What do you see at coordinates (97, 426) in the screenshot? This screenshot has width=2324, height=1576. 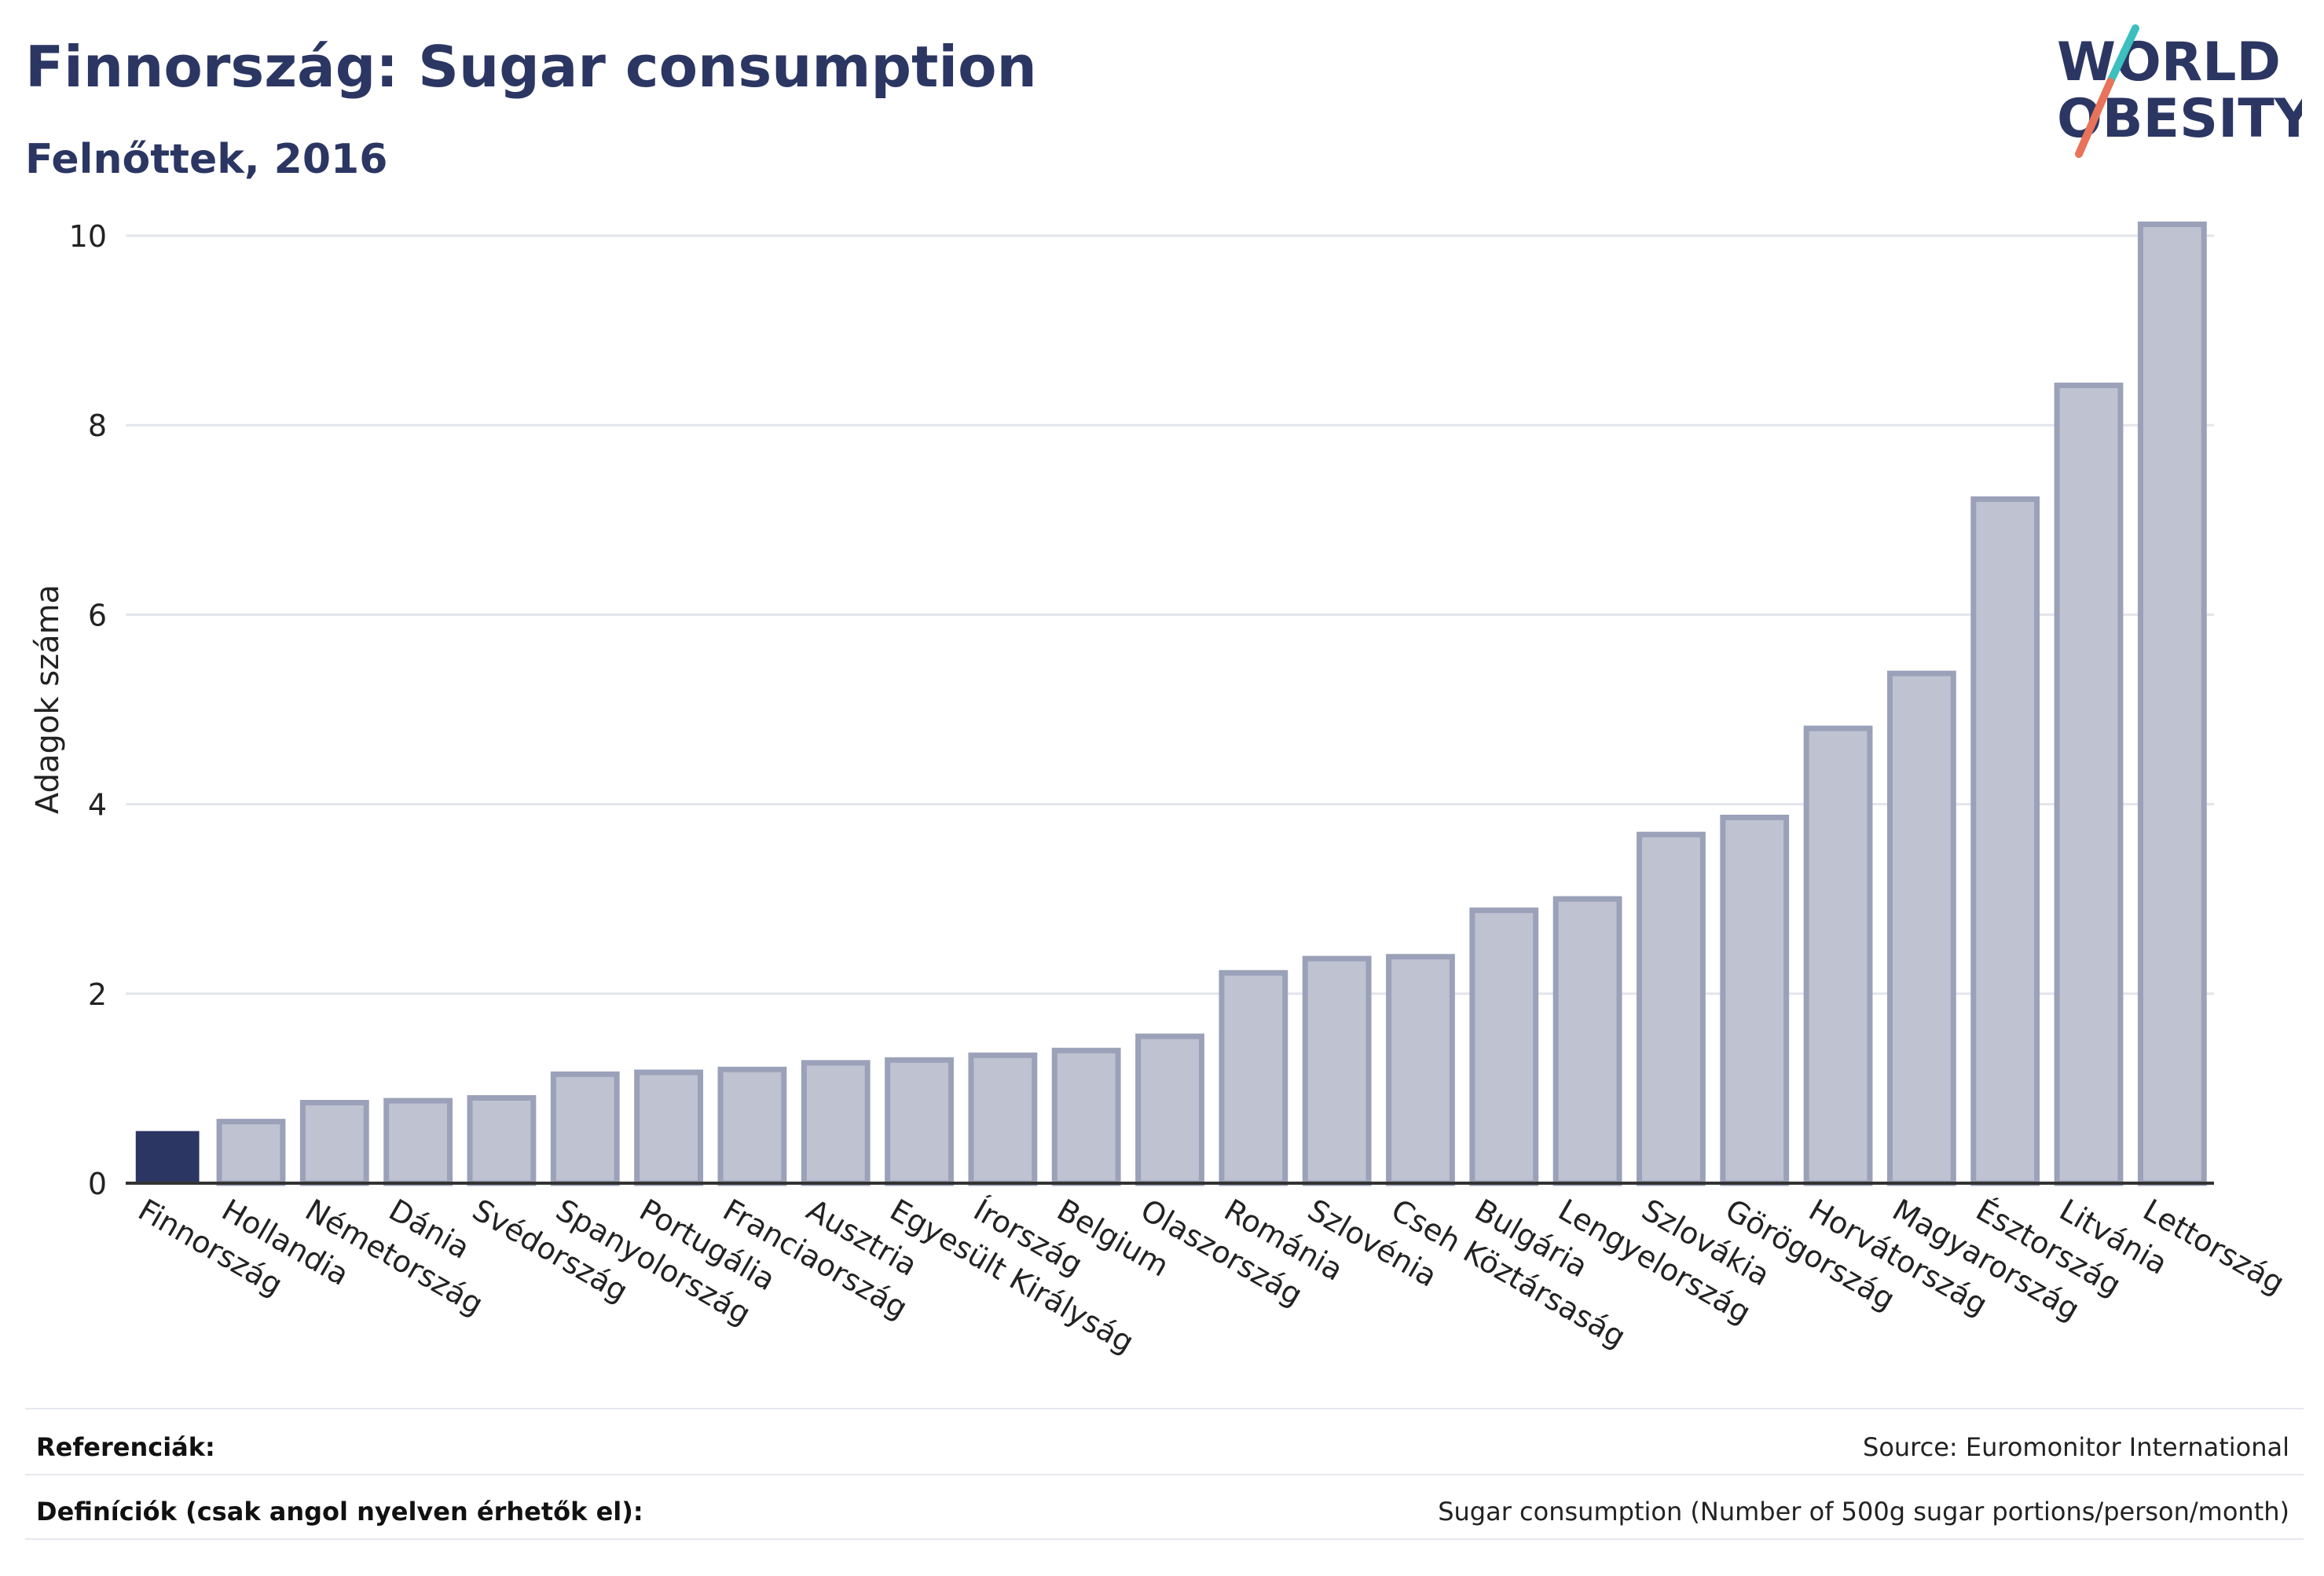 I see `y-tick-label: 8` at bounding box center [97, 426].